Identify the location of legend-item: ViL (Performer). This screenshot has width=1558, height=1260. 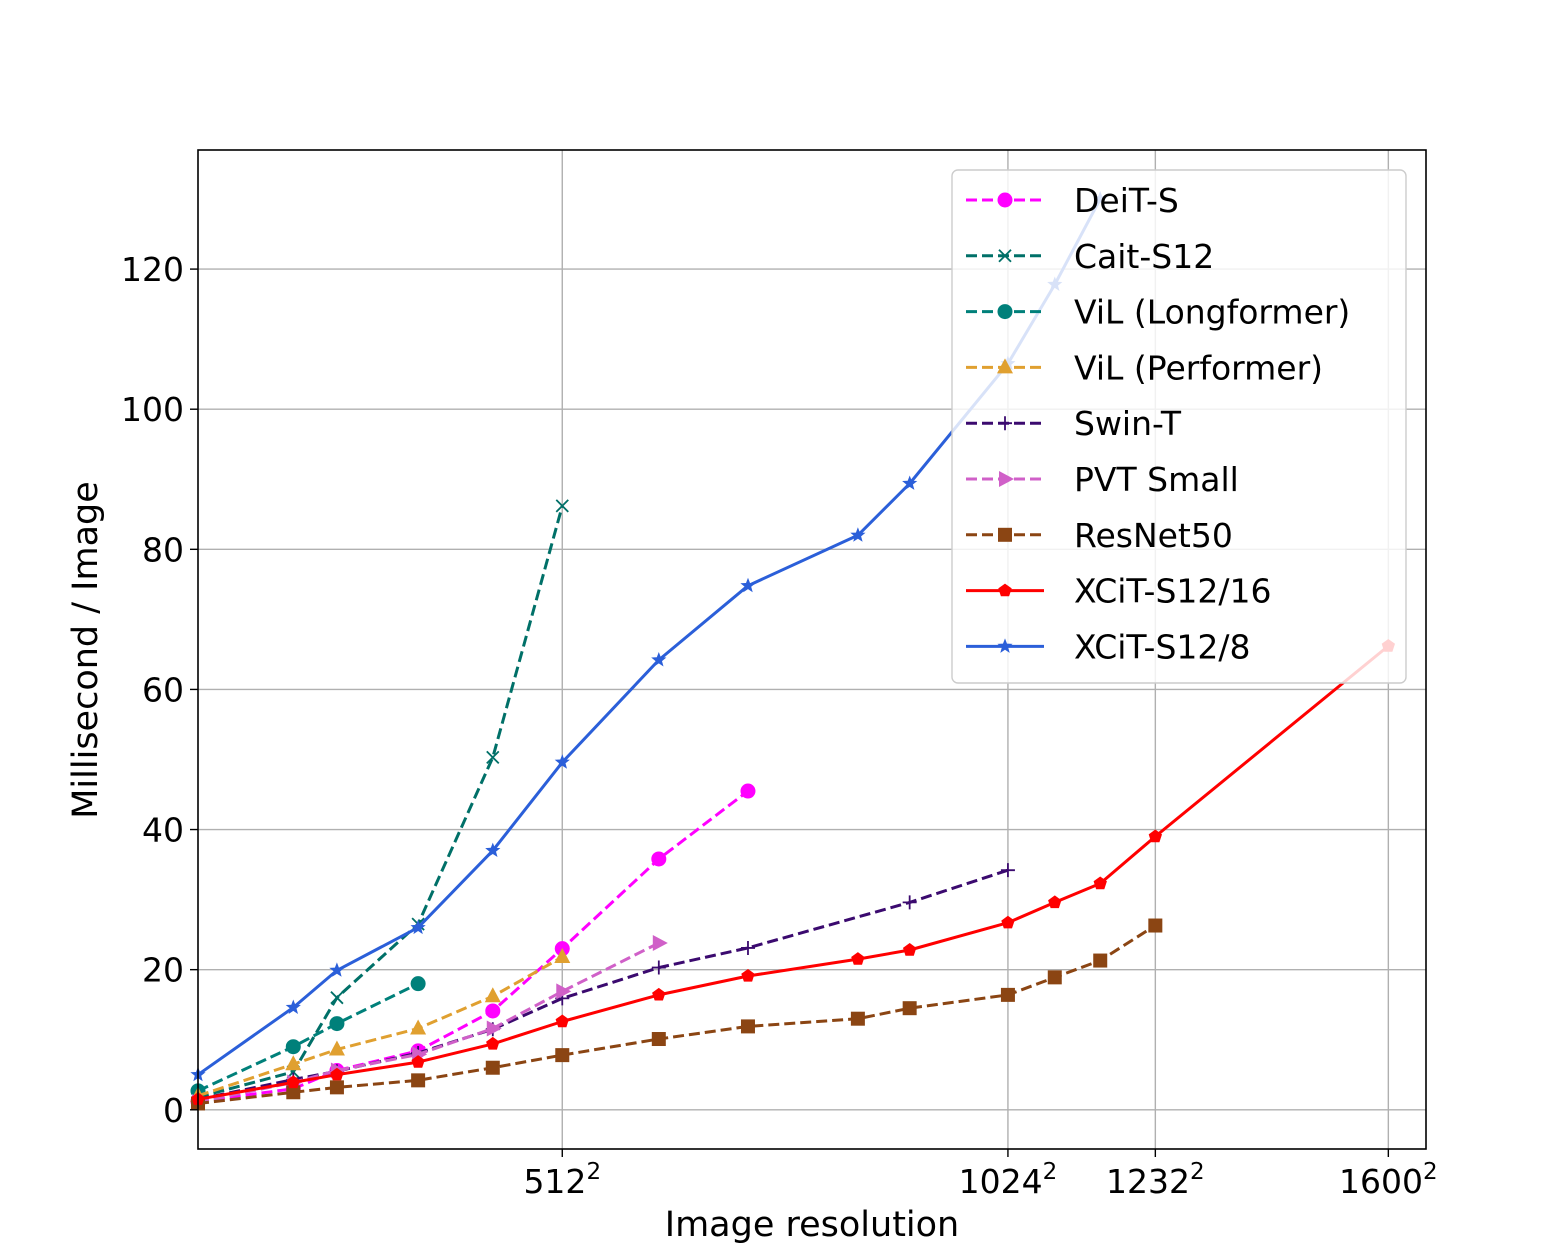
(1144, 367).